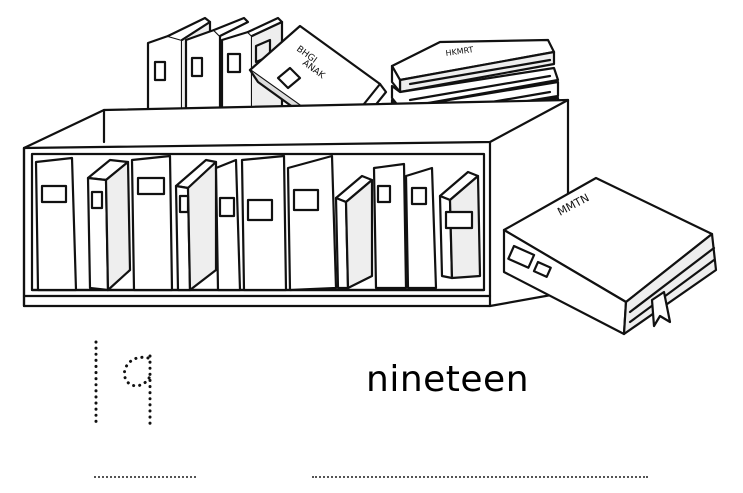 This screenshot has width=743, height=493. Describe the element at coordinates (119, 381) in the screenshot. I see `numeral-trace: 19` at that location.